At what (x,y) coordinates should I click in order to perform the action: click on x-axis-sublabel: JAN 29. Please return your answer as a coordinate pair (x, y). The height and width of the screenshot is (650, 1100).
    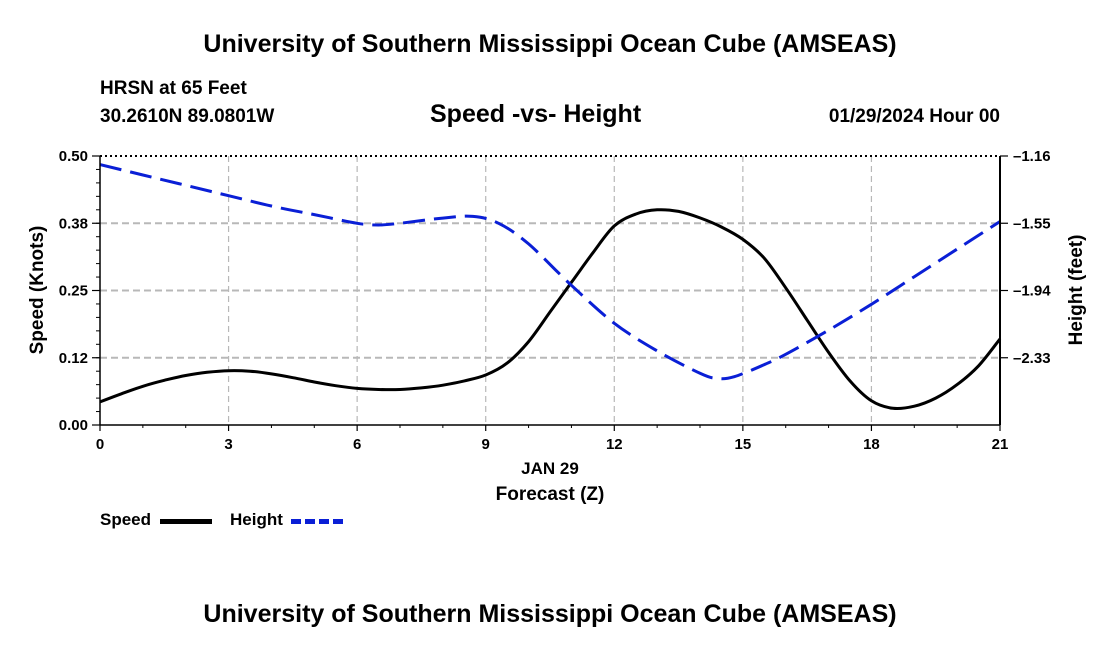
    Looking at the image, I should click on (550, 468).